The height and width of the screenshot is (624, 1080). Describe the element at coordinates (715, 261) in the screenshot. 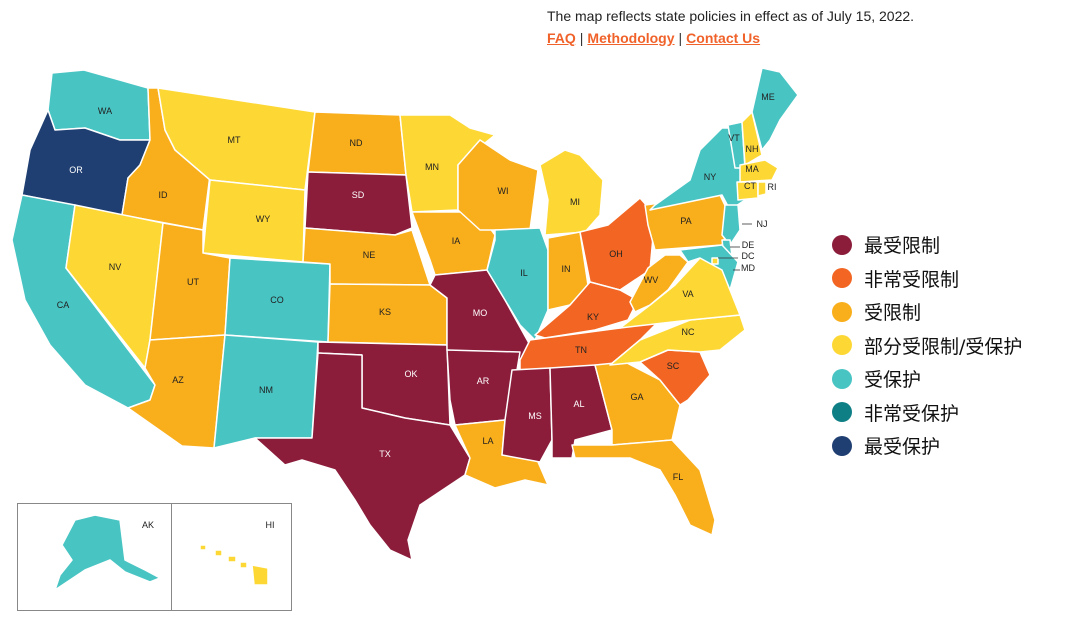

I see `state-dc` at that location.